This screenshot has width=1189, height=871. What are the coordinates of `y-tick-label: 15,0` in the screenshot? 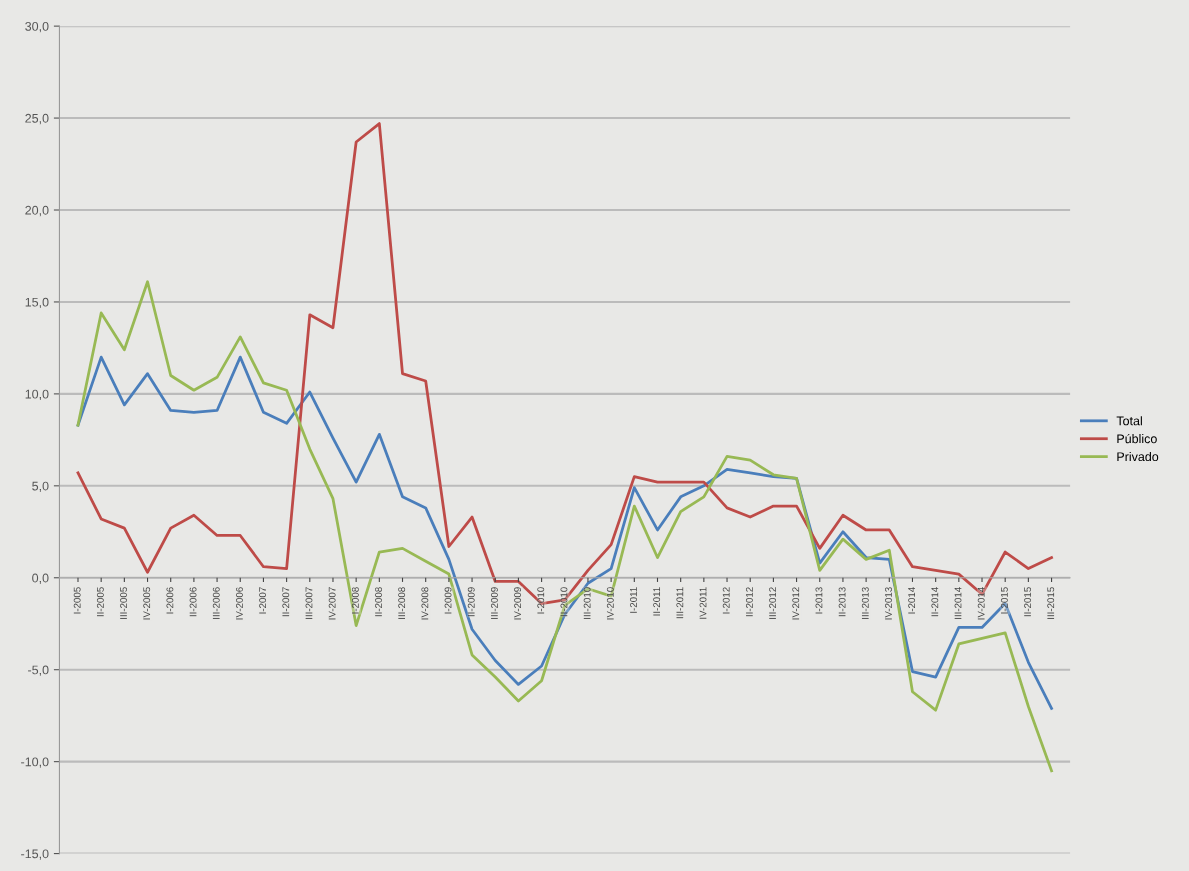 It's located at (37, 303).